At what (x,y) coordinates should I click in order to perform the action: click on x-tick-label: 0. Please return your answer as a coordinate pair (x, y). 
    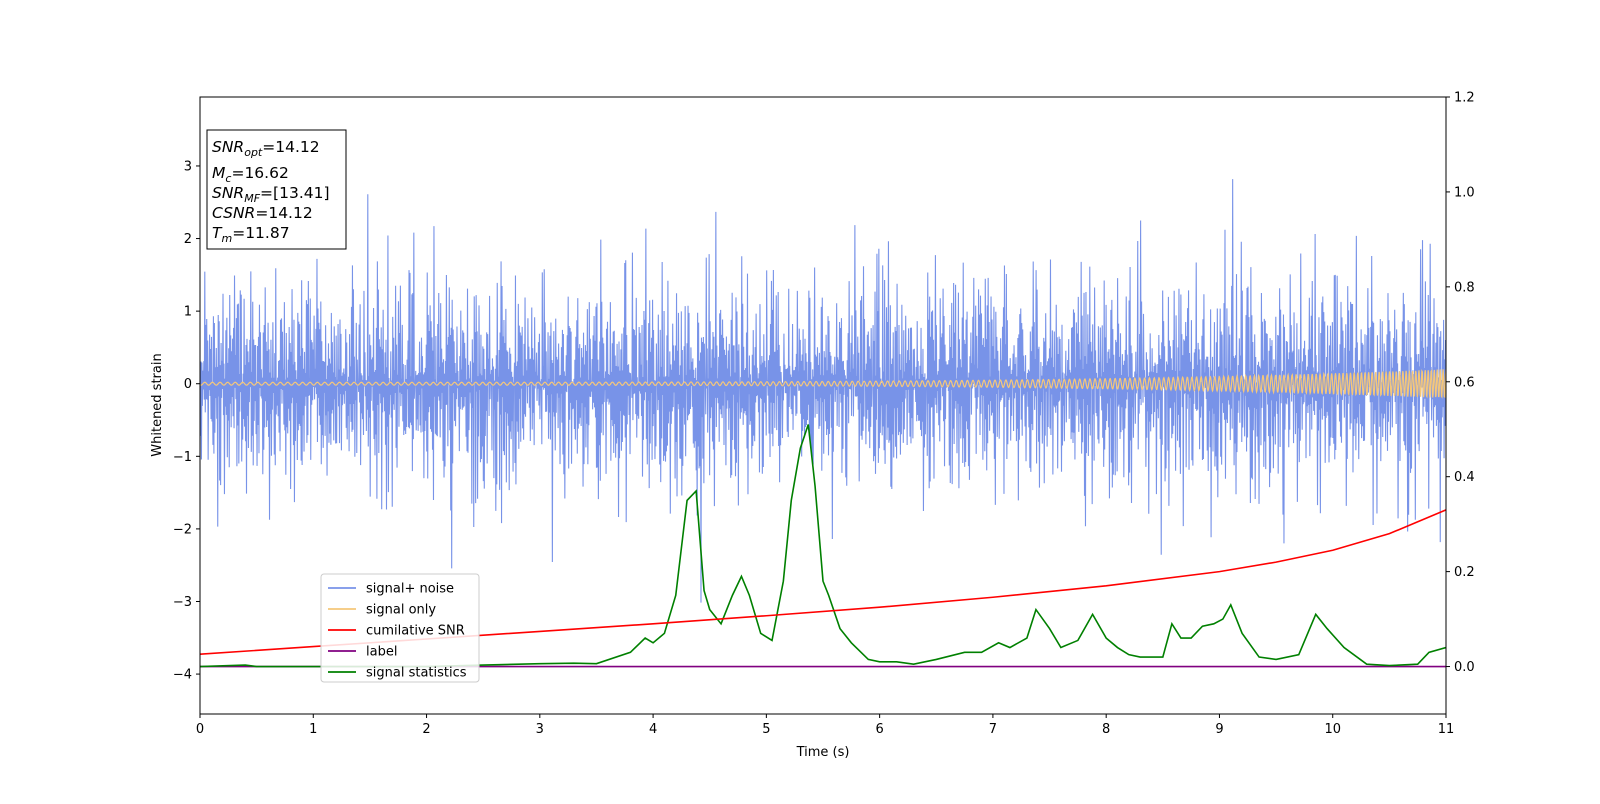
    Looking at the image, I should click on (200, 729).